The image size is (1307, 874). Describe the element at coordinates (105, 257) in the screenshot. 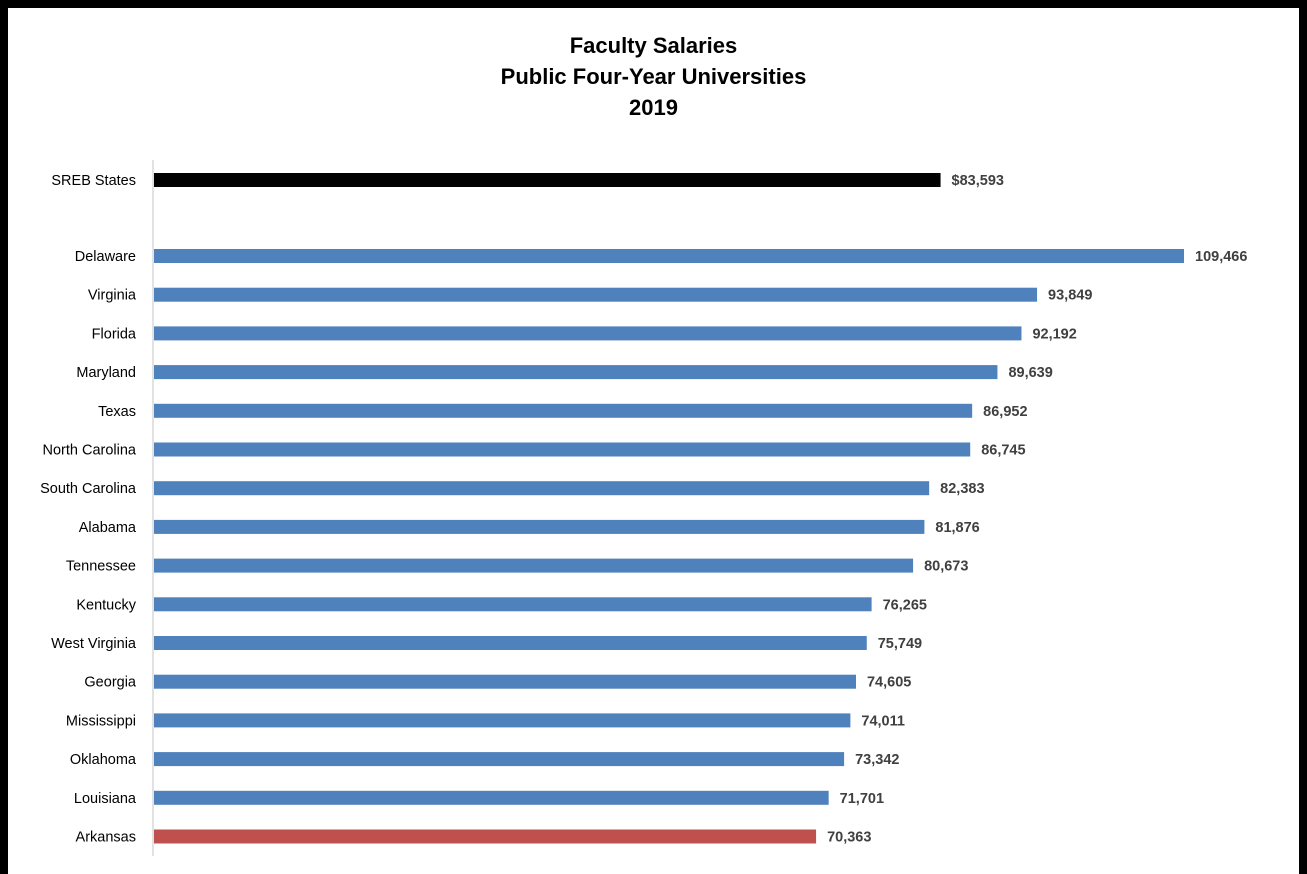

I see `category-label-delaware: Delaware` at that location.